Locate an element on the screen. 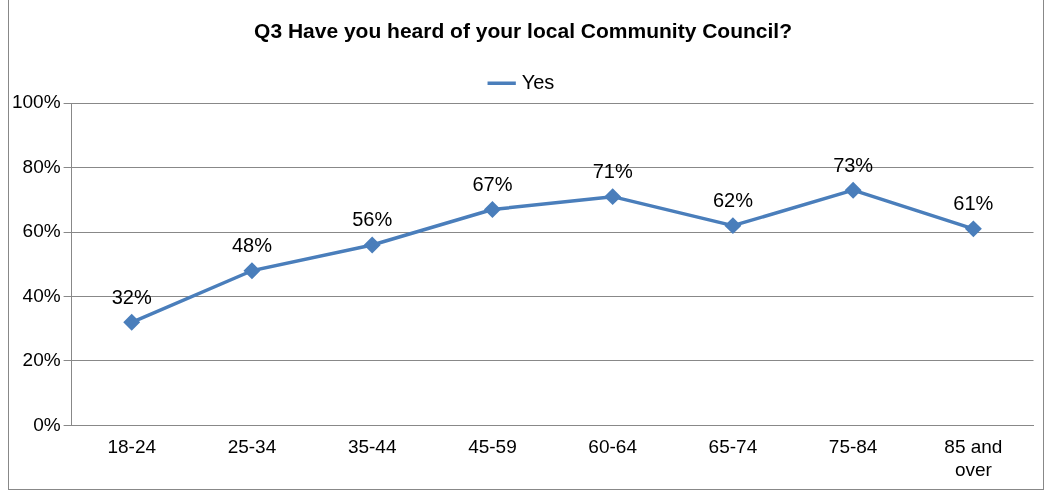 This screenshot has height=493, width=1048. data-label: 67% is located at coordinates (492, 184).